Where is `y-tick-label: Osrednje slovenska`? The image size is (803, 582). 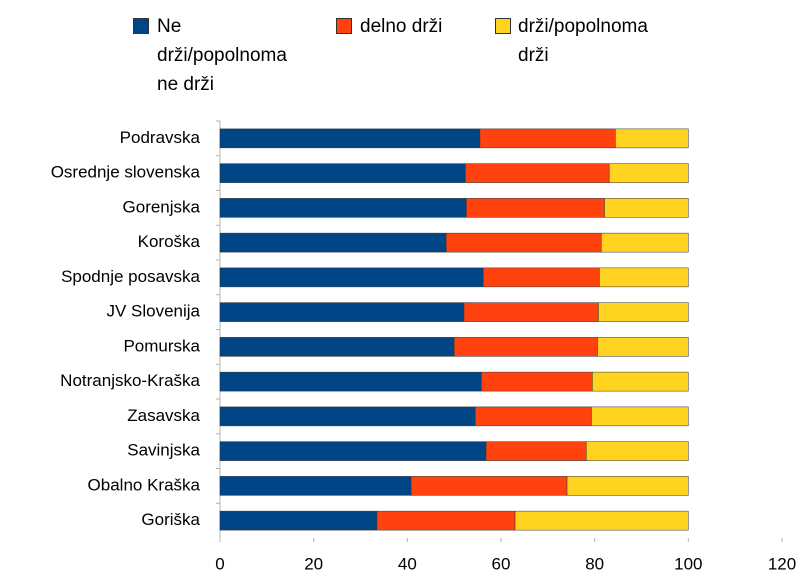
y-tick-label: Osrednje slovenska is located at coordinates (126, 172).